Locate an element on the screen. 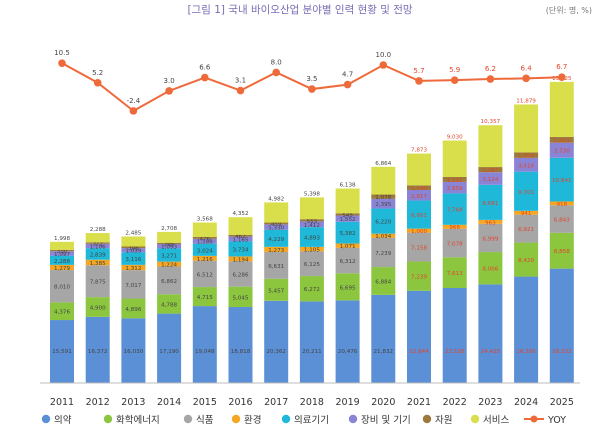  data-label: 2,485 is located at coordinates (133, 233).